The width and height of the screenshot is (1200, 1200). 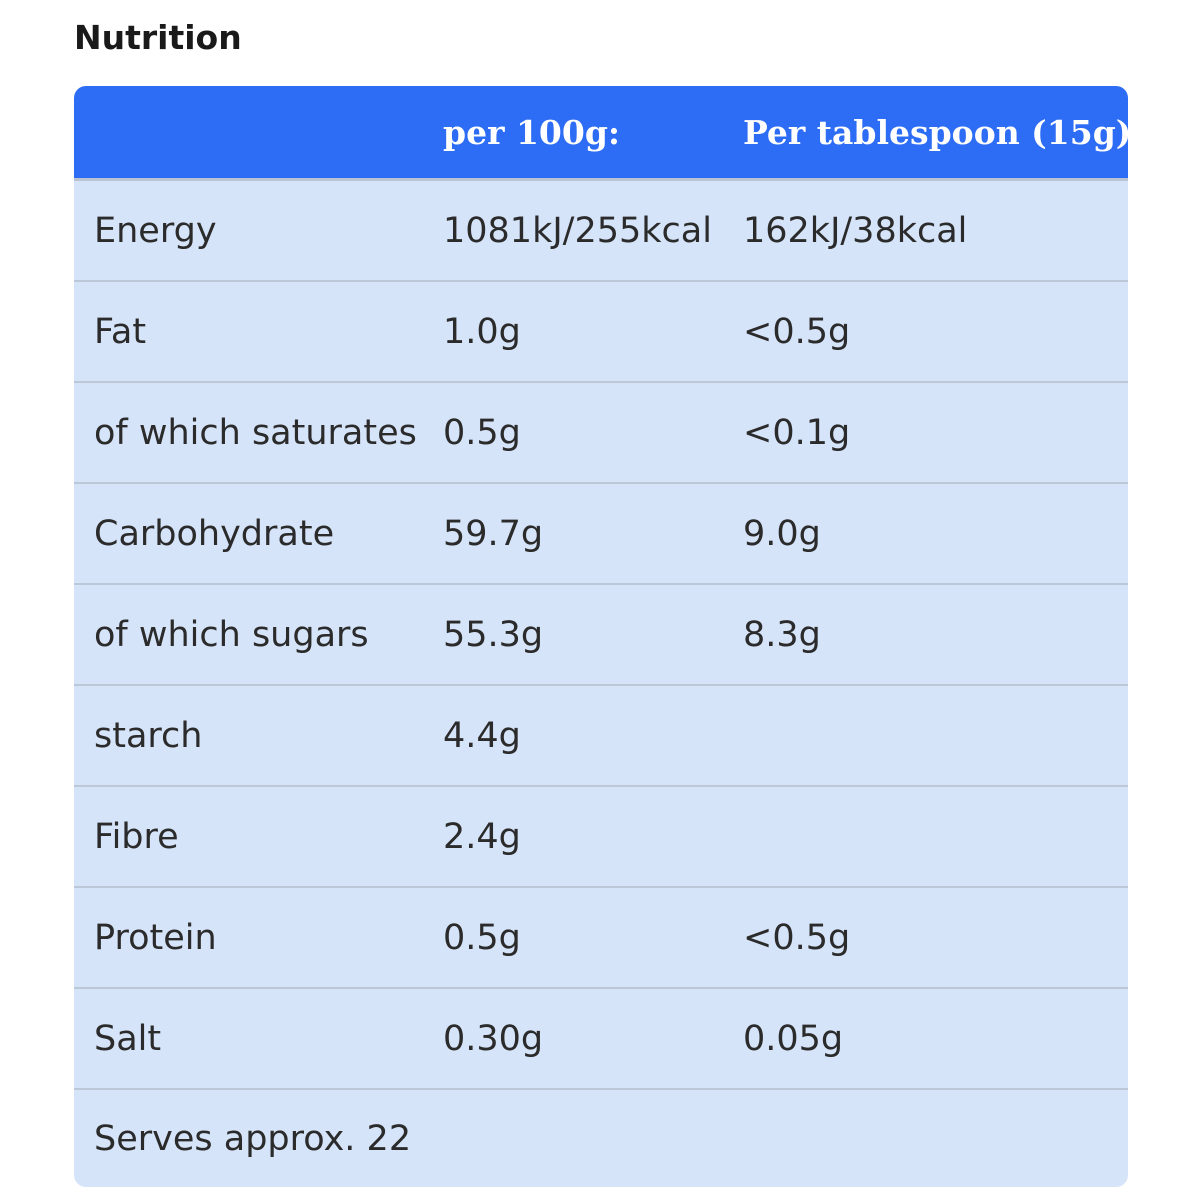 What do you see at coordinates (158, 37) in the screenshot?
I see `page-title: Nutrition` at bounding box center [158, 37].